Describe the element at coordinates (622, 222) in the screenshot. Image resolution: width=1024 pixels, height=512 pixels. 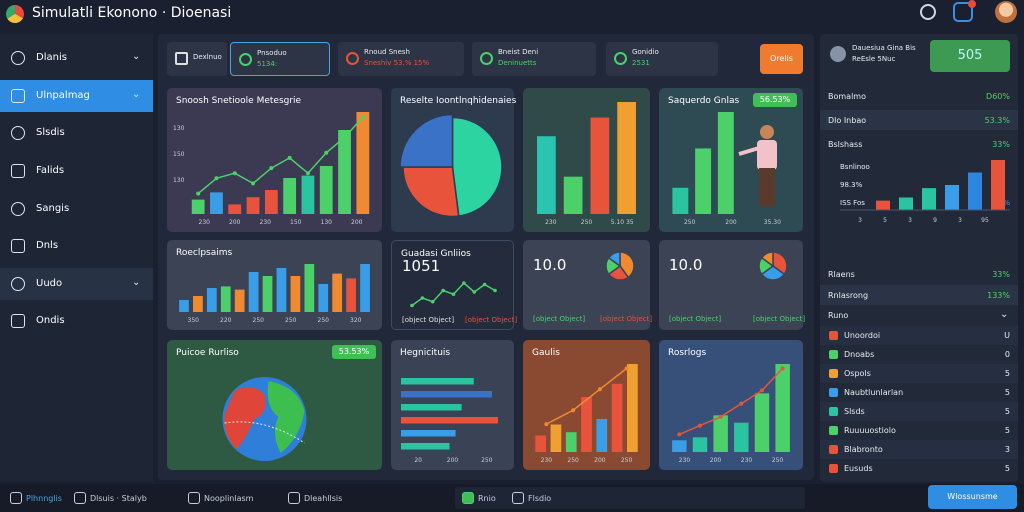
I see `x-tick-label: 5.10 35` at that location.